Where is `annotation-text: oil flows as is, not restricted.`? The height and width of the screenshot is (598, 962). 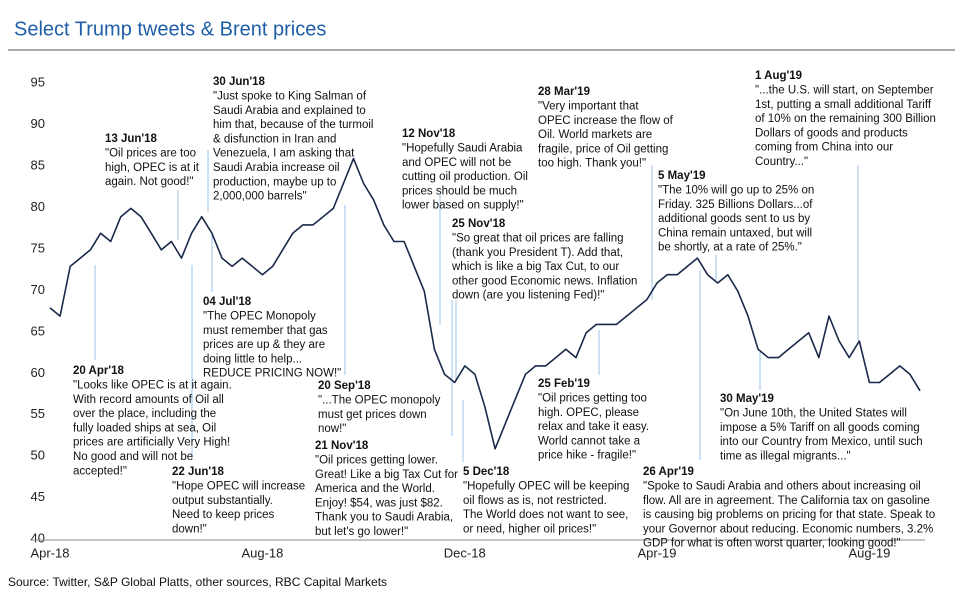
annotation-text: oil flows as is, not restricted. is located at coordinates (535, 501).